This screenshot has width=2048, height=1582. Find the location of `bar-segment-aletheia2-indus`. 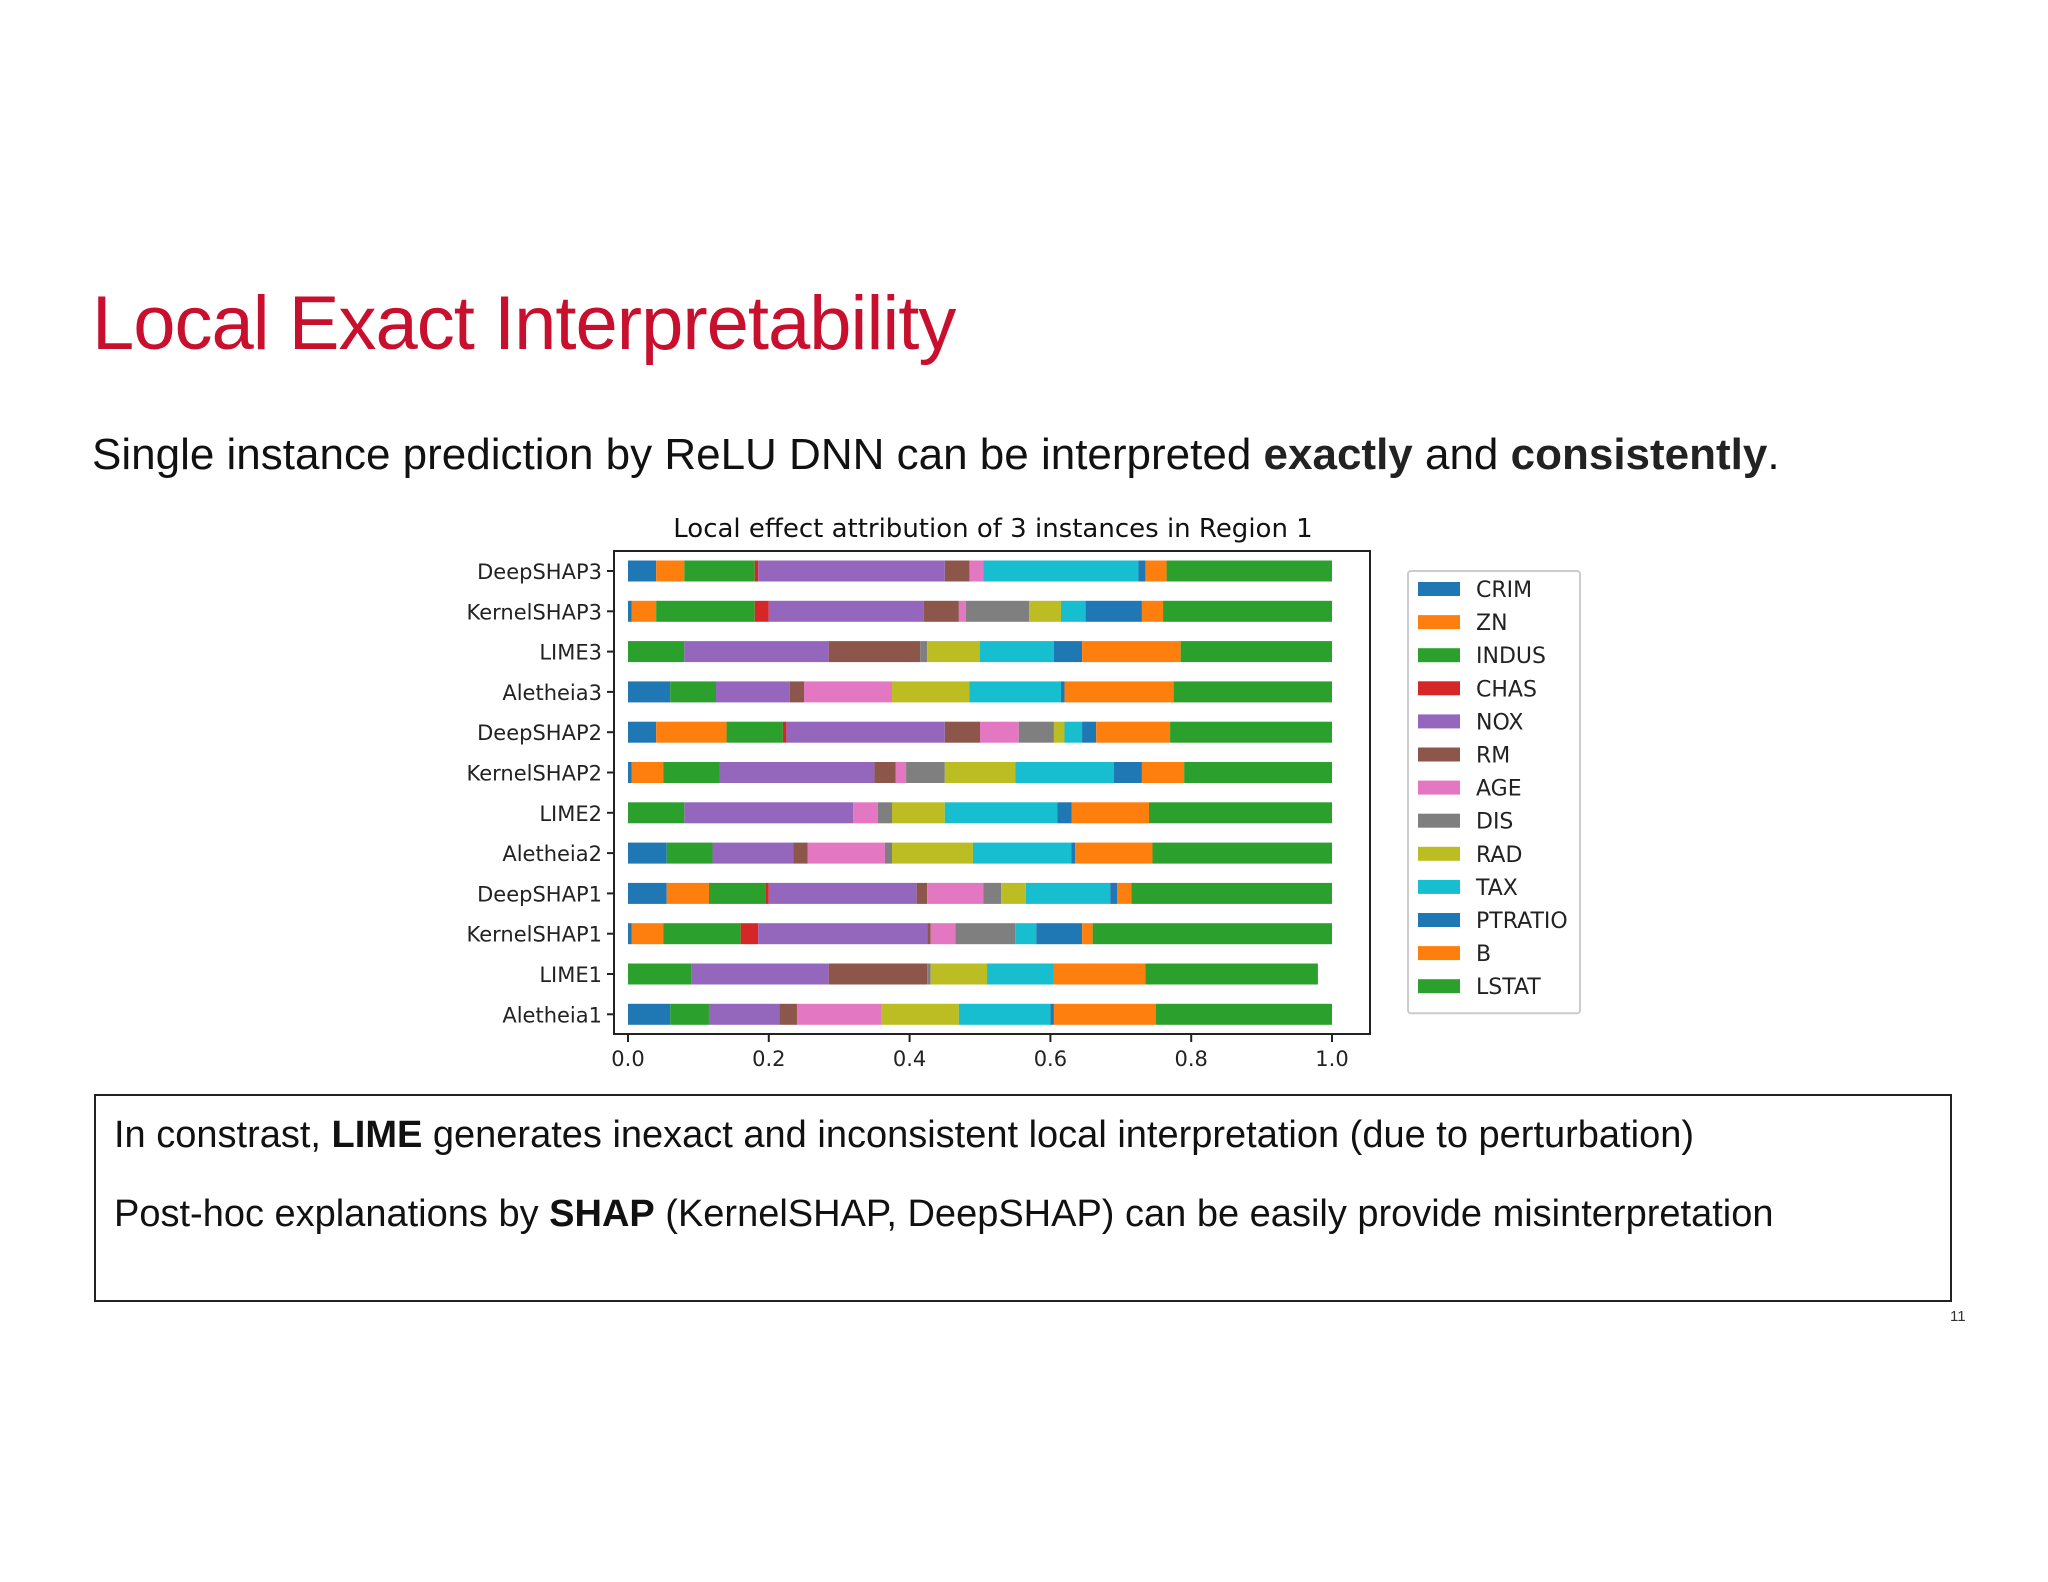

bar-segment-aletheia2-indus is located at coordinates (689, 853).